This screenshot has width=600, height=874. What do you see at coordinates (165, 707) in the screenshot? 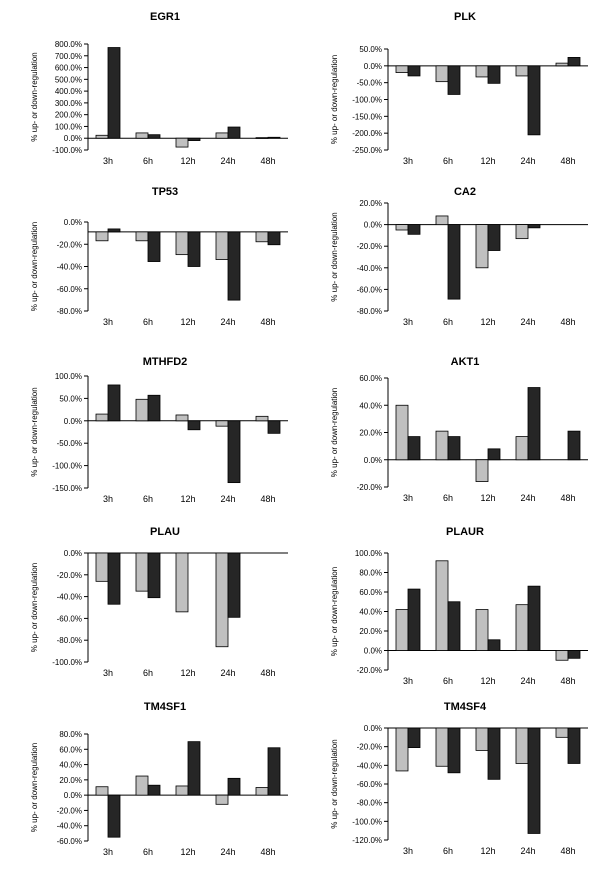
I see `chart-title: TM4SF1` at bounding box center [165, 707].